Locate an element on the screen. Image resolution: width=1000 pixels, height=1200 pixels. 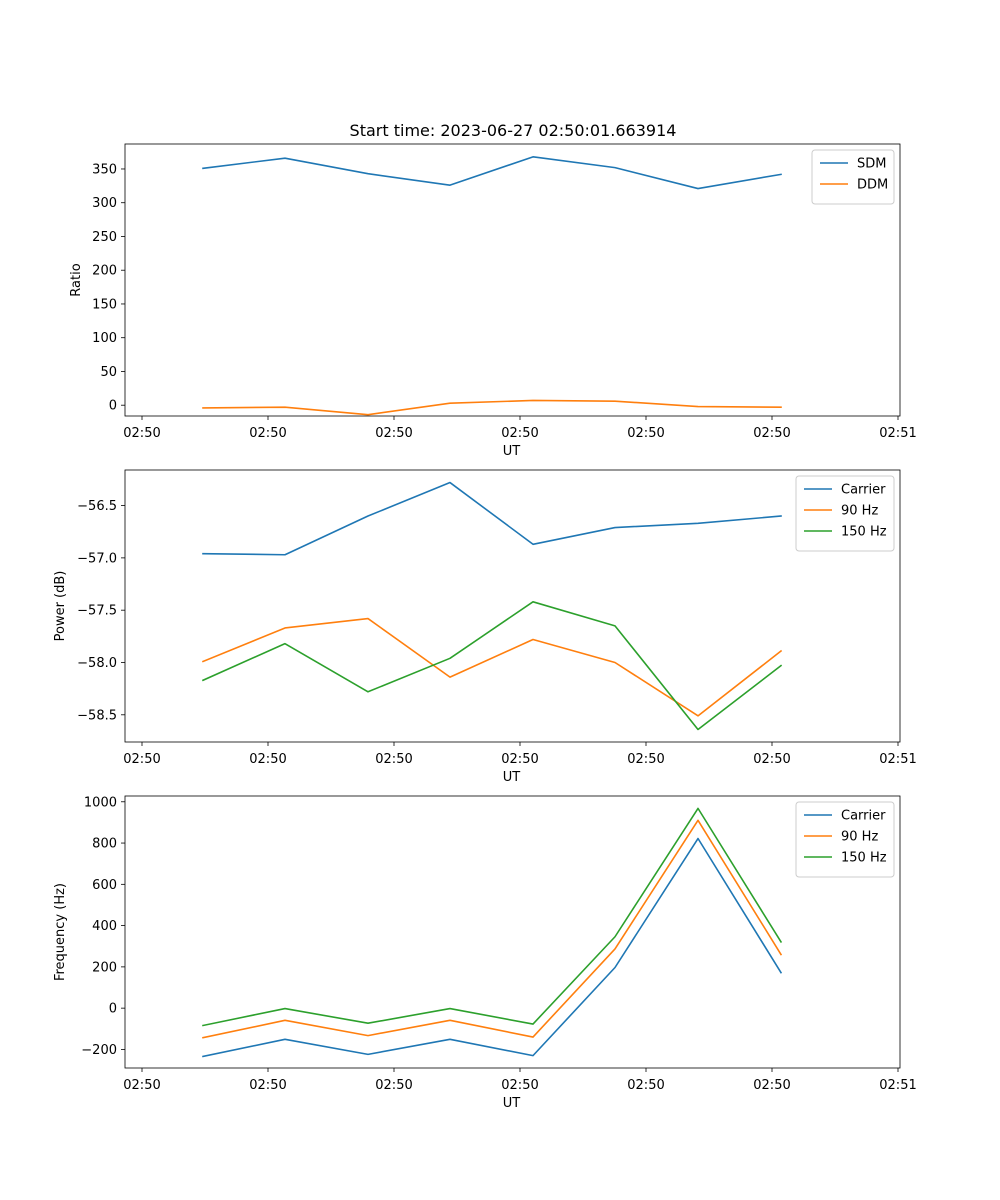
legend: SDM DDM is located at coordinates (853, 177).